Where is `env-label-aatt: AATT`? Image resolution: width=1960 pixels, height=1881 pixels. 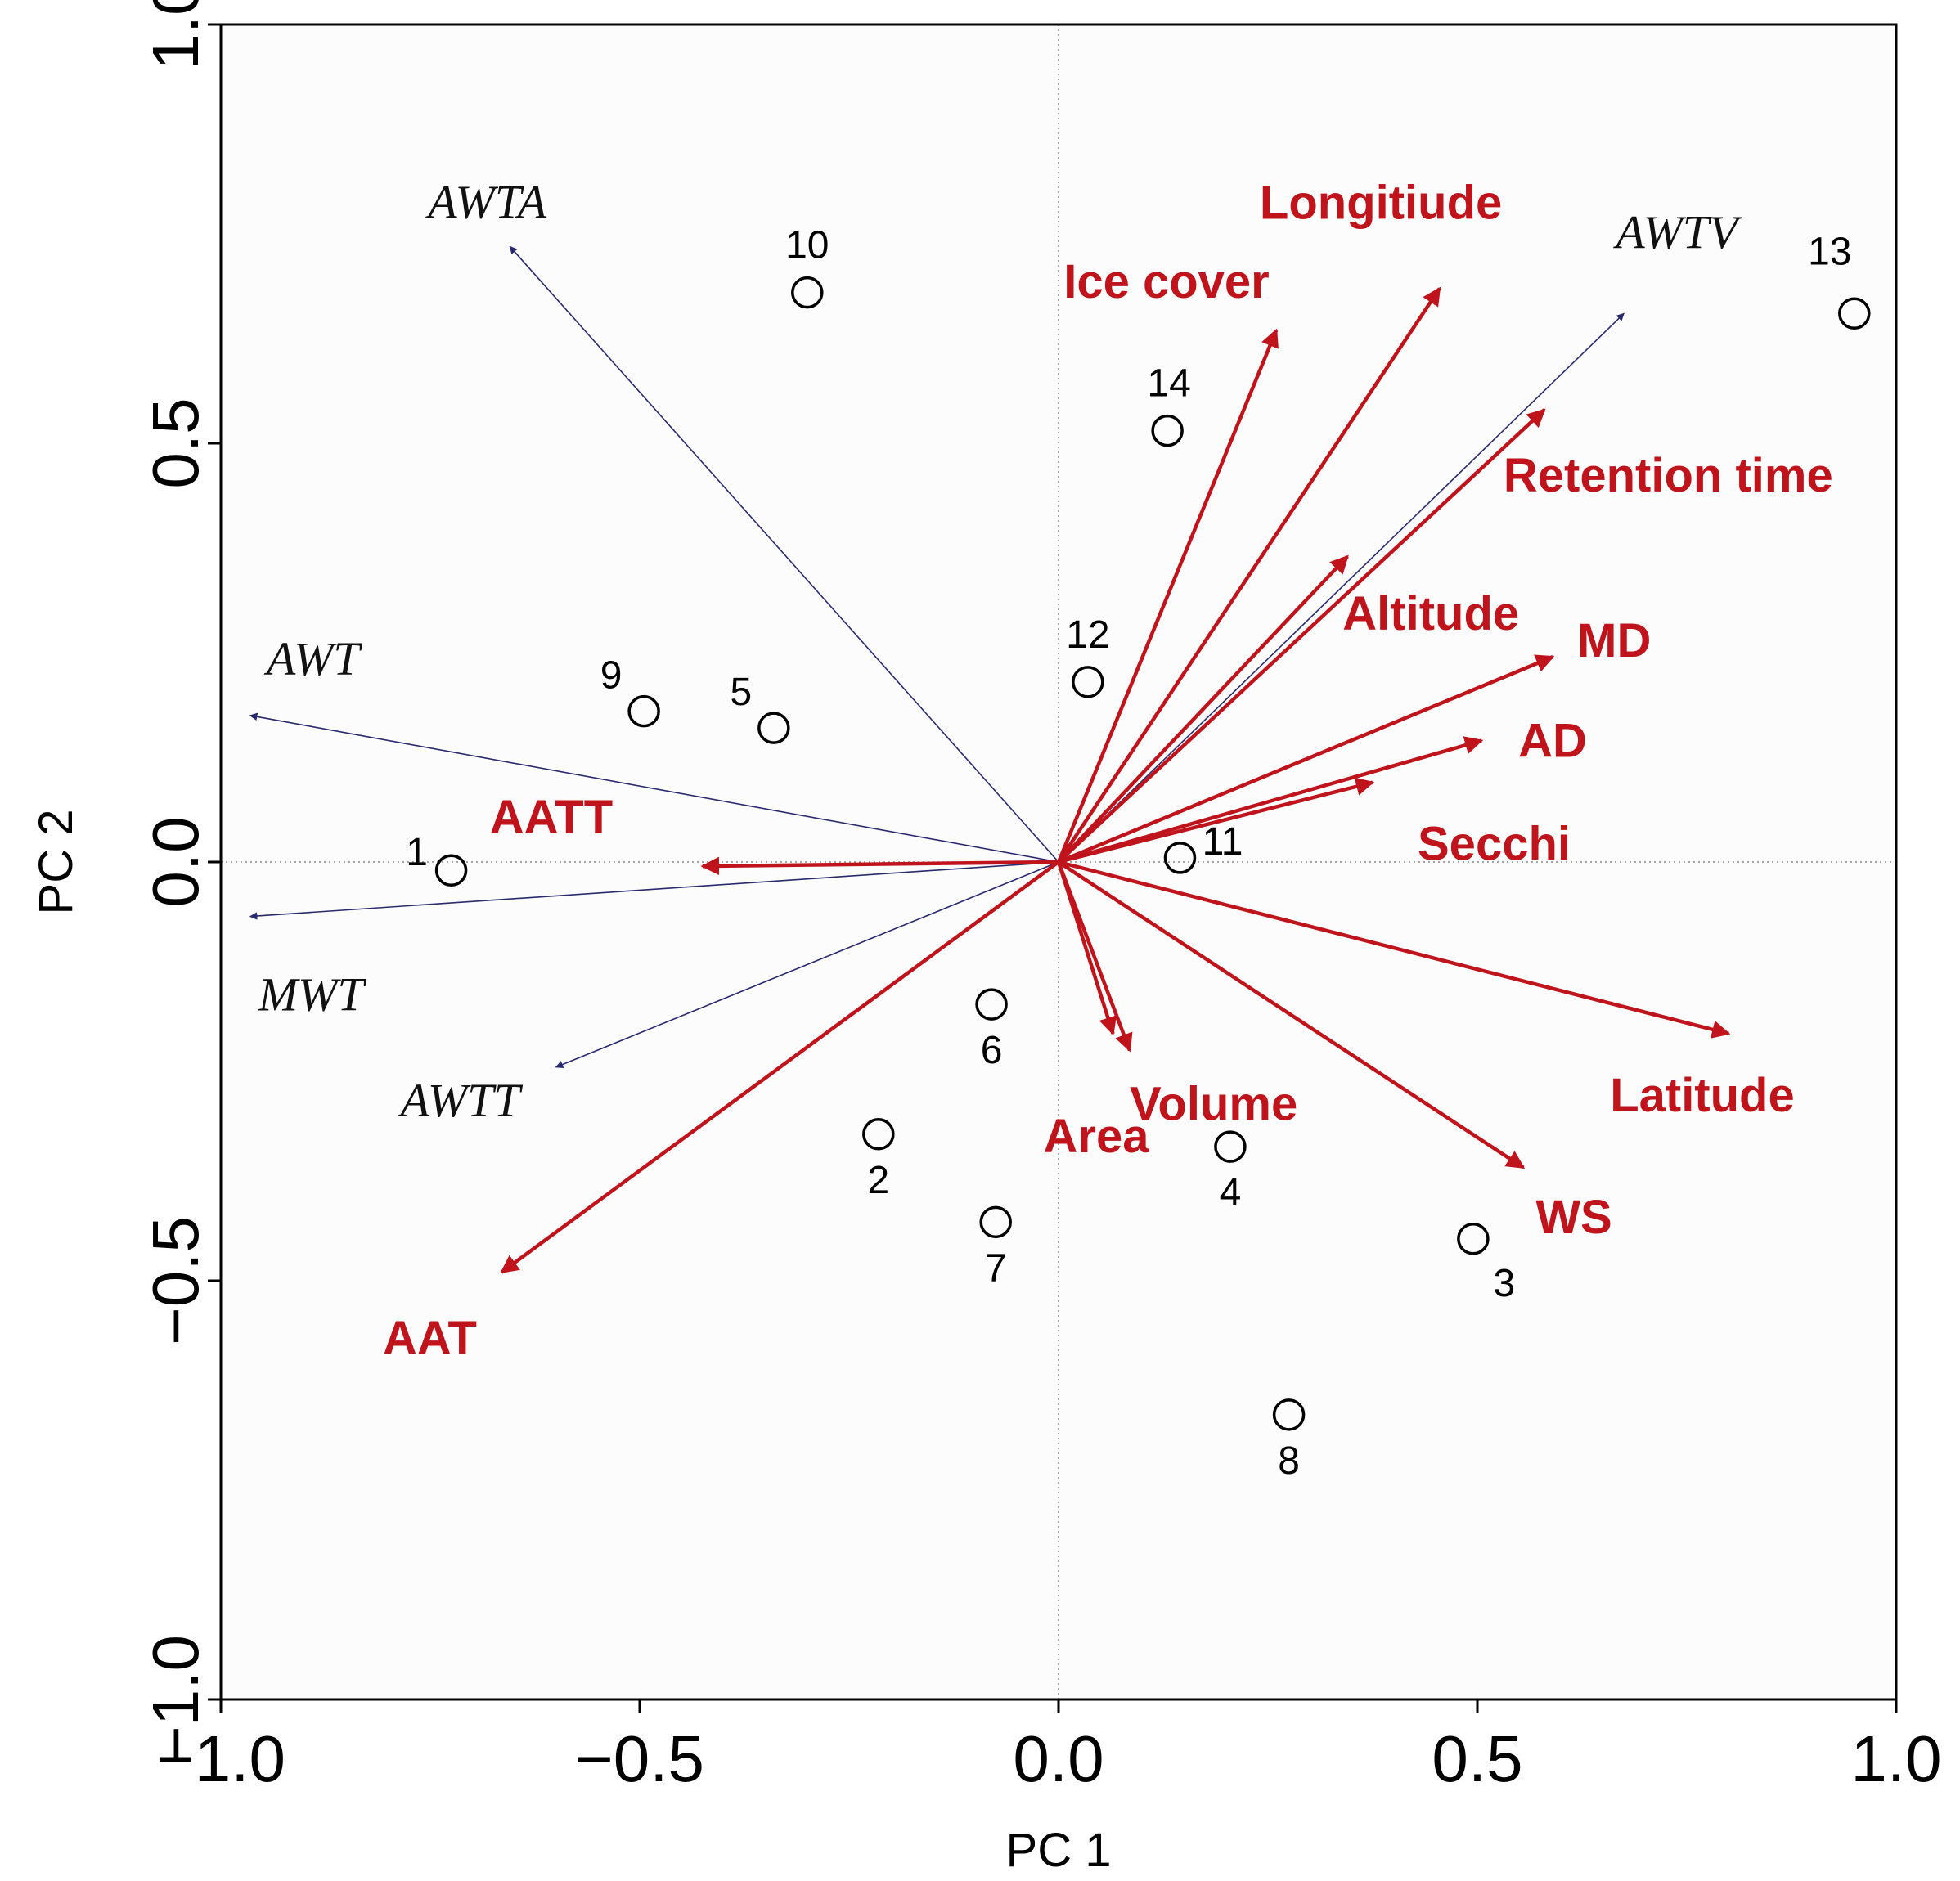
env-label-aatt: AATT is located at coordinates (551, 817).